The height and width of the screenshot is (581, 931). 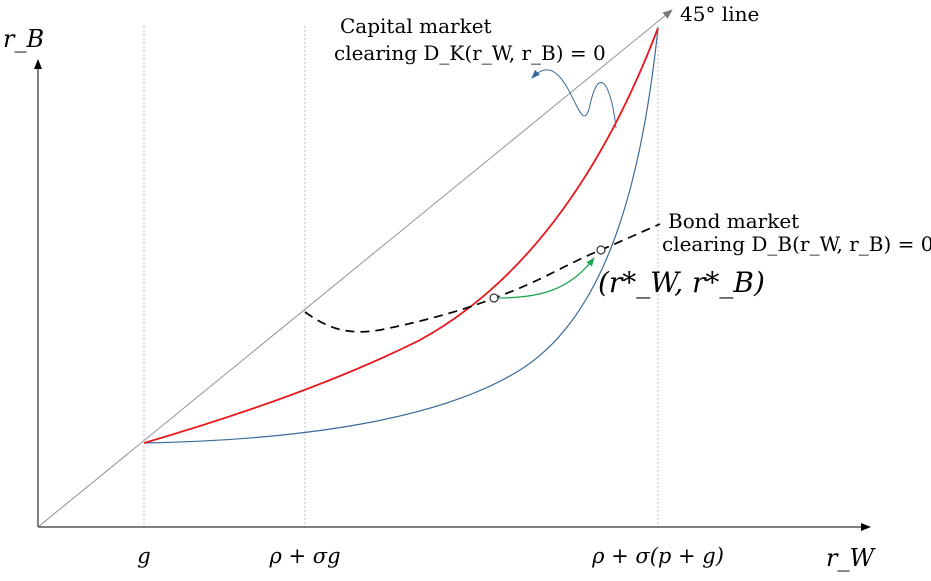 What do you see at coordinates (494, 298) in the screenshot?
I see `intersection-point-initial` at bounding box center [494, 298].